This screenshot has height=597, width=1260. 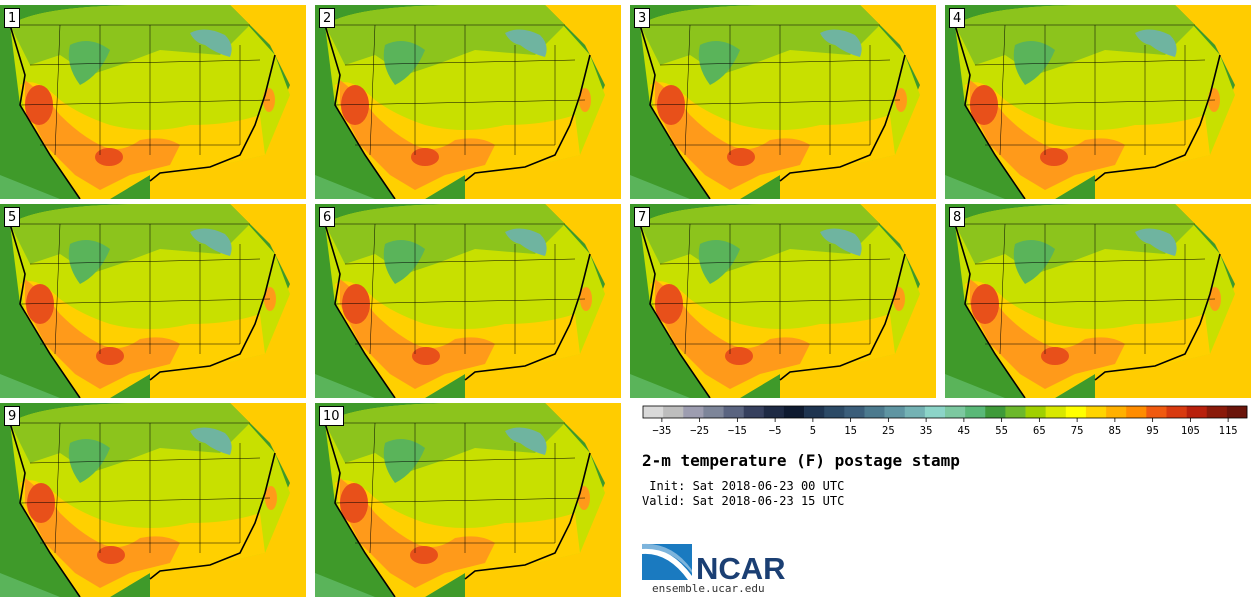 I want to click on temperature-colorbar: −35 −25 −15 −5 5 15 25 35 45 55 65 75 85 95 105 115, so click(x=945, y=421).